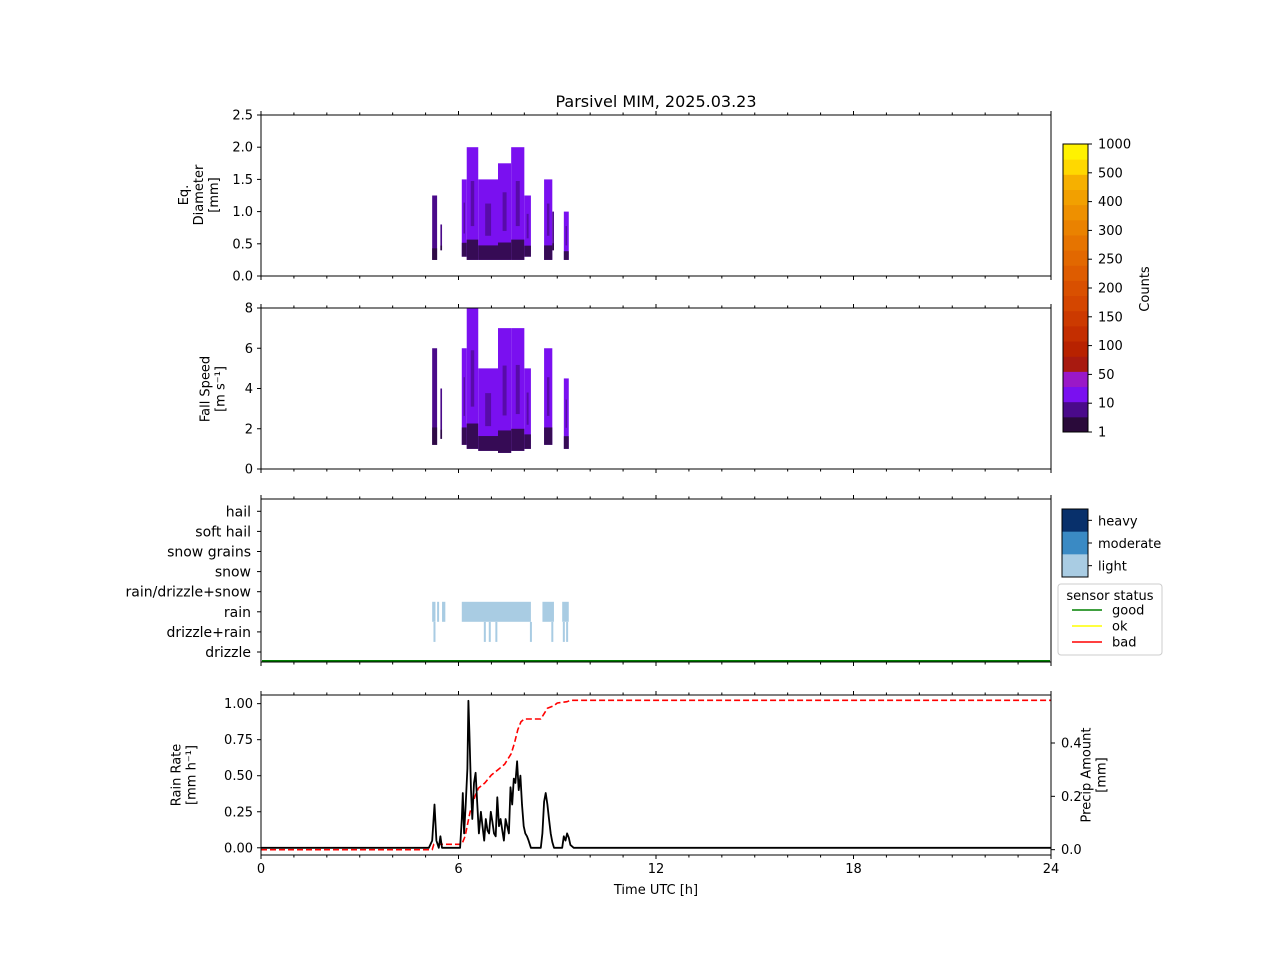 This screenshot has height=960, width=1280. What do you see at coordinates (242, 212) in the screenshot?
I see `y-tick-label: 1.0` at bounding box center [242, 212].